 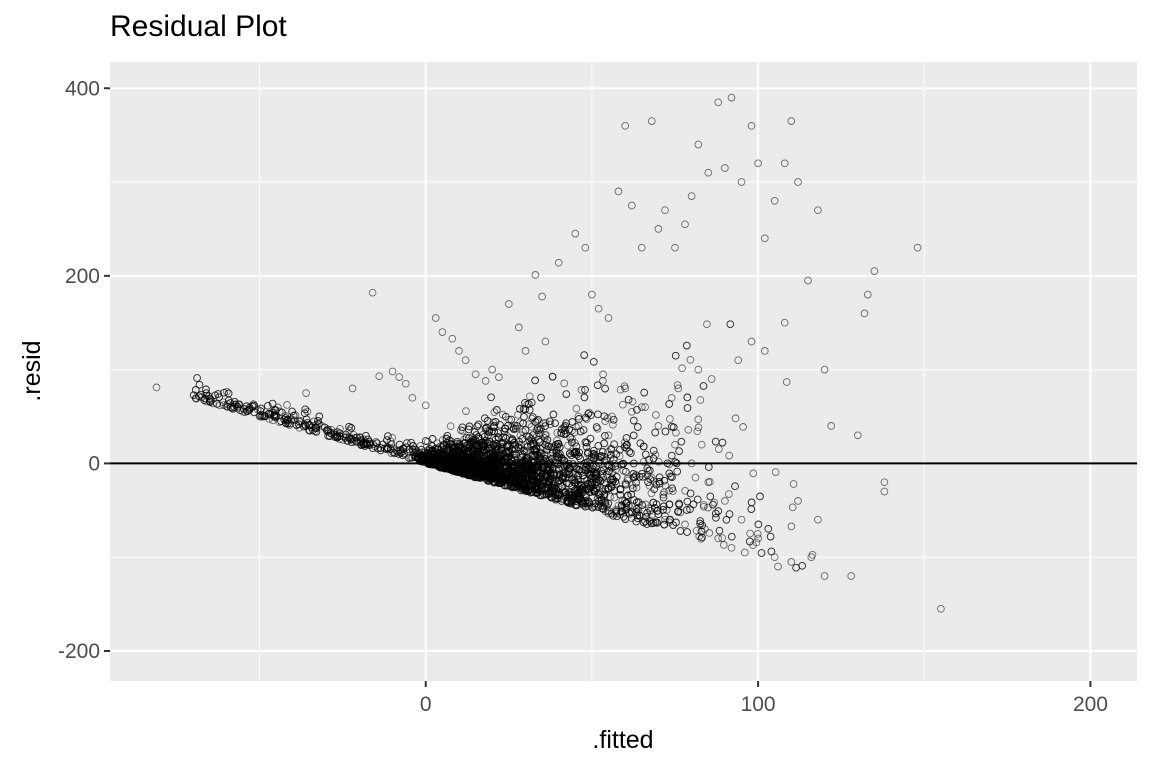 What do you see at coordinates (84, 370) in the screenshot?
I see `y-axis-ticks: -200 0 200 400` at bounding box center [84, 370].